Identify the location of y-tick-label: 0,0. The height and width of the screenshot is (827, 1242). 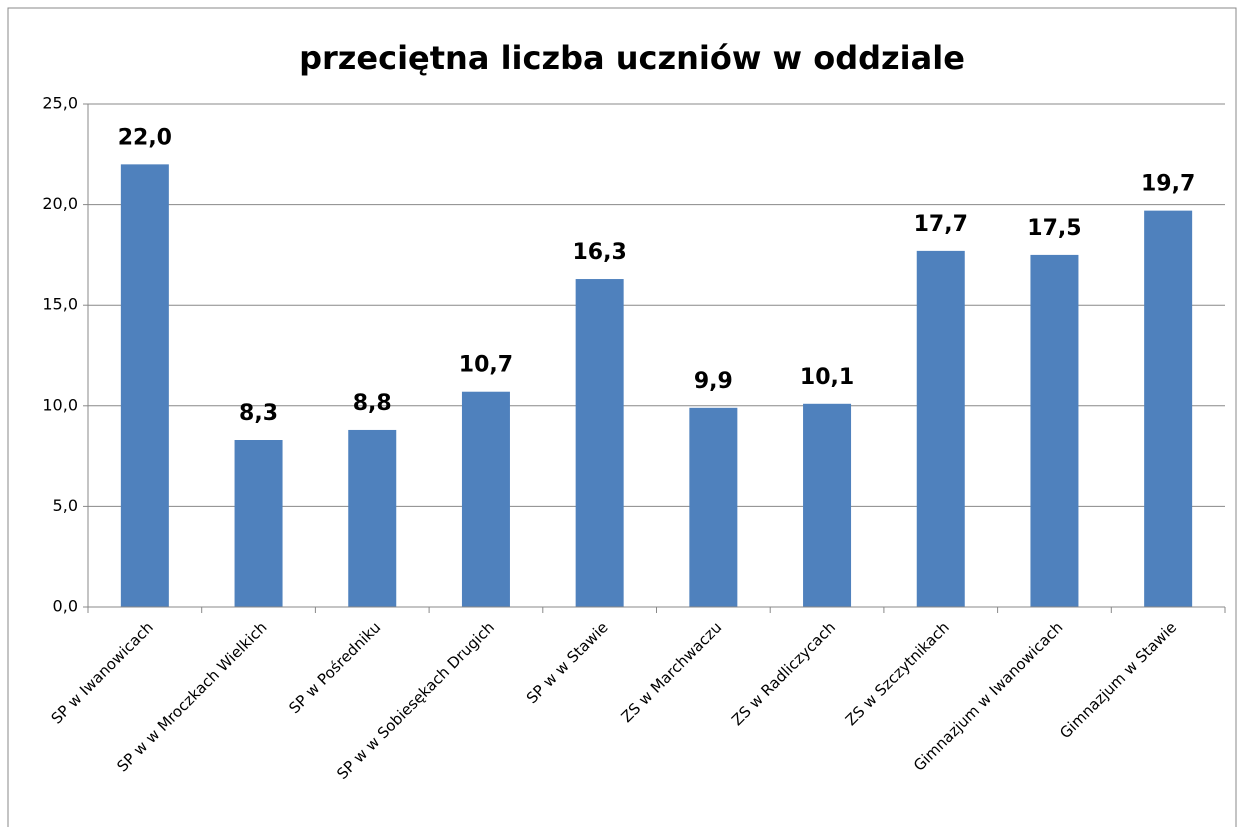
(65, 606).